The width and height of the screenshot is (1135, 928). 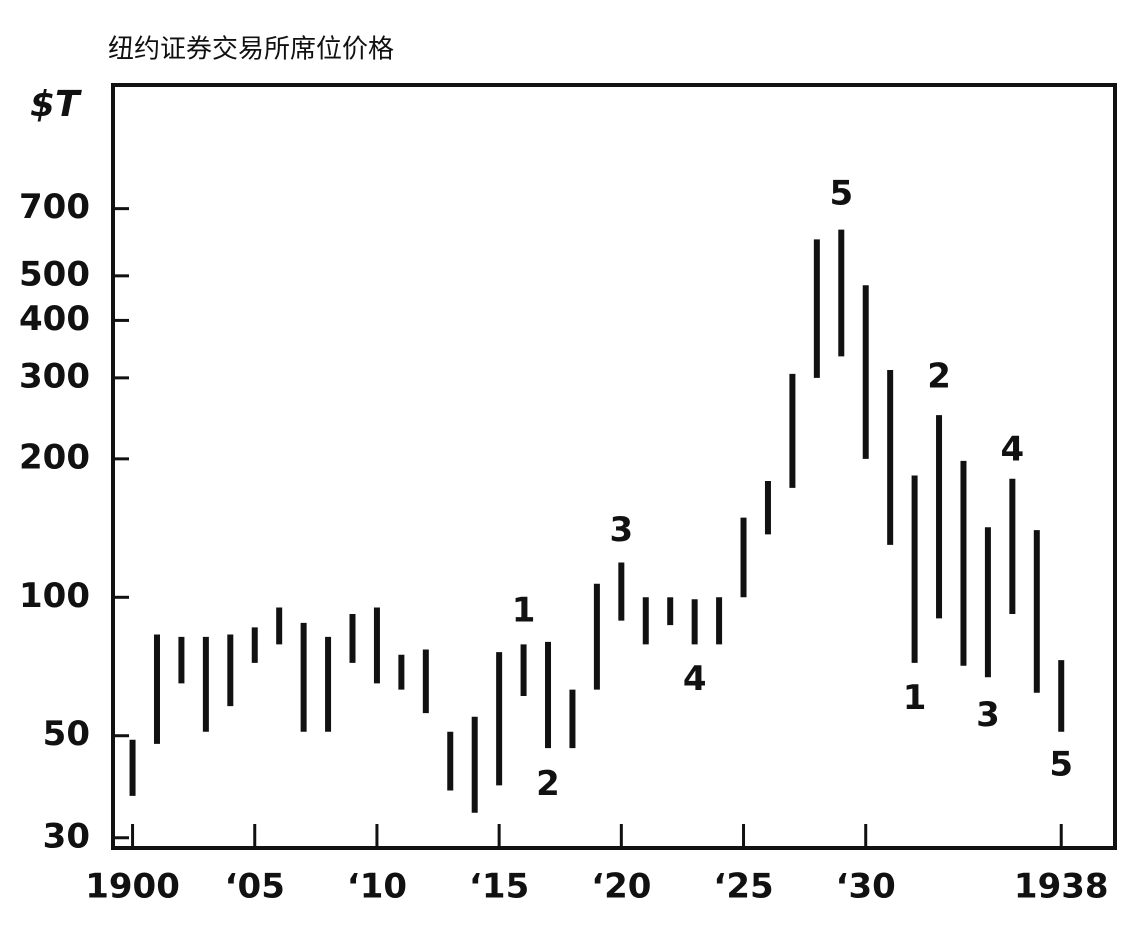 What do you see at coordinates (54, 207) in the screenshot?
I see `y-tick-label: 700` at bounding box center [54, 207].